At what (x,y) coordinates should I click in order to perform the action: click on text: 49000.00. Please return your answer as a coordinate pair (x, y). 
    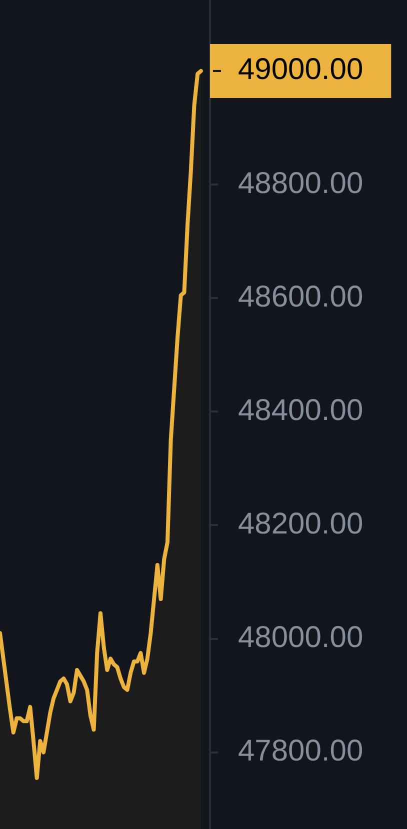
    Looking at the image, I should click on (301, 69).